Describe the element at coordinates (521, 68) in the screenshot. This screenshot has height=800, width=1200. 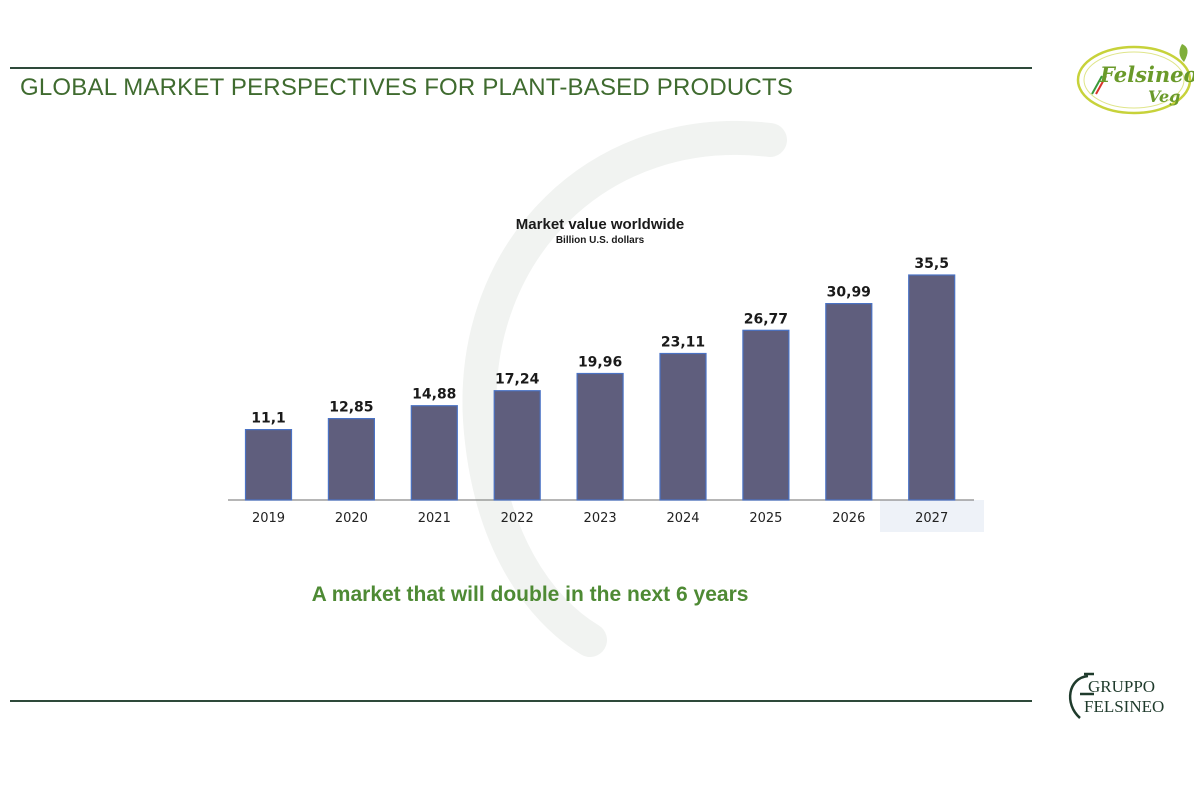
I see `top-divider` at that location.